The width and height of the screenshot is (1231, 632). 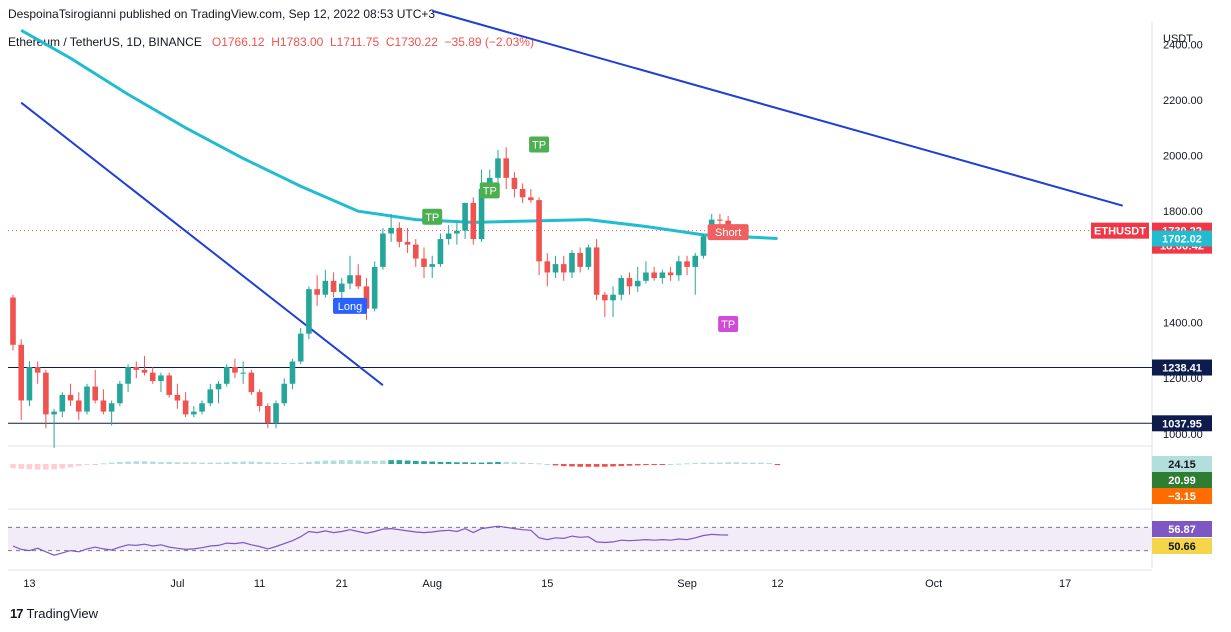 What do you see at coordinates (1183, 157) in the screenshot?
I see `y-tick-label: 2000.00` at bounding box center [1183, 157].